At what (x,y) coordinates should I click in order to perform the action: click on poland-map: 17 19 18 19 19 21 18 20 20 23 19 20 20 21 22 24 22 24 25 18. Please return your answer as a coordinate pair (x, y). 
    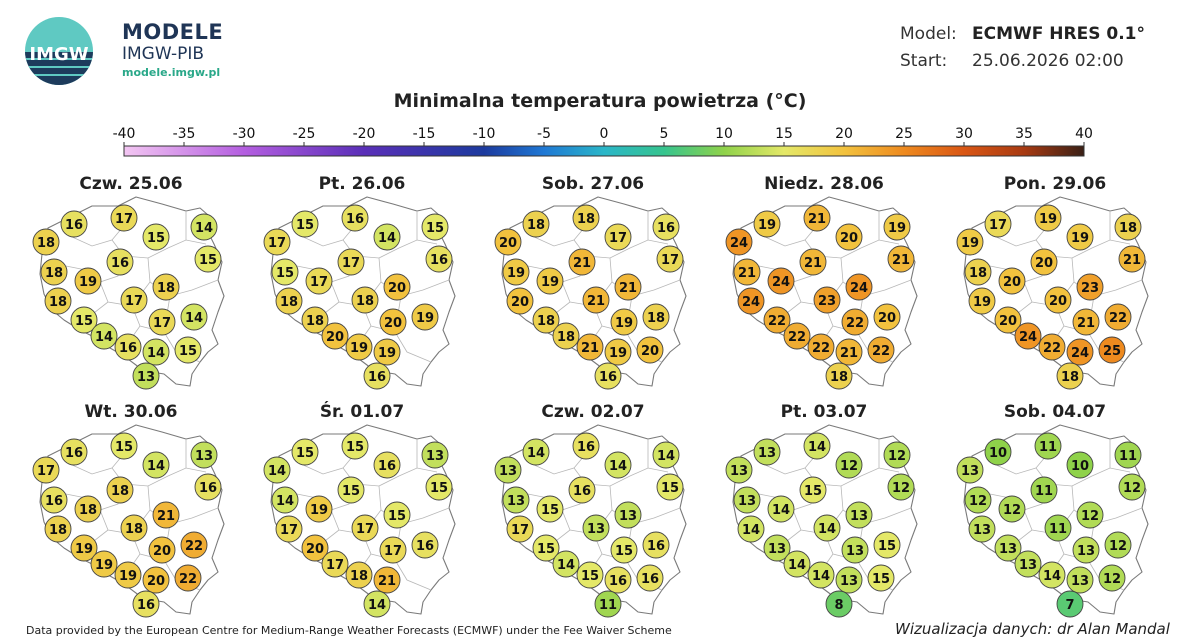
    Looking at the image, I should click on (1052, 293).